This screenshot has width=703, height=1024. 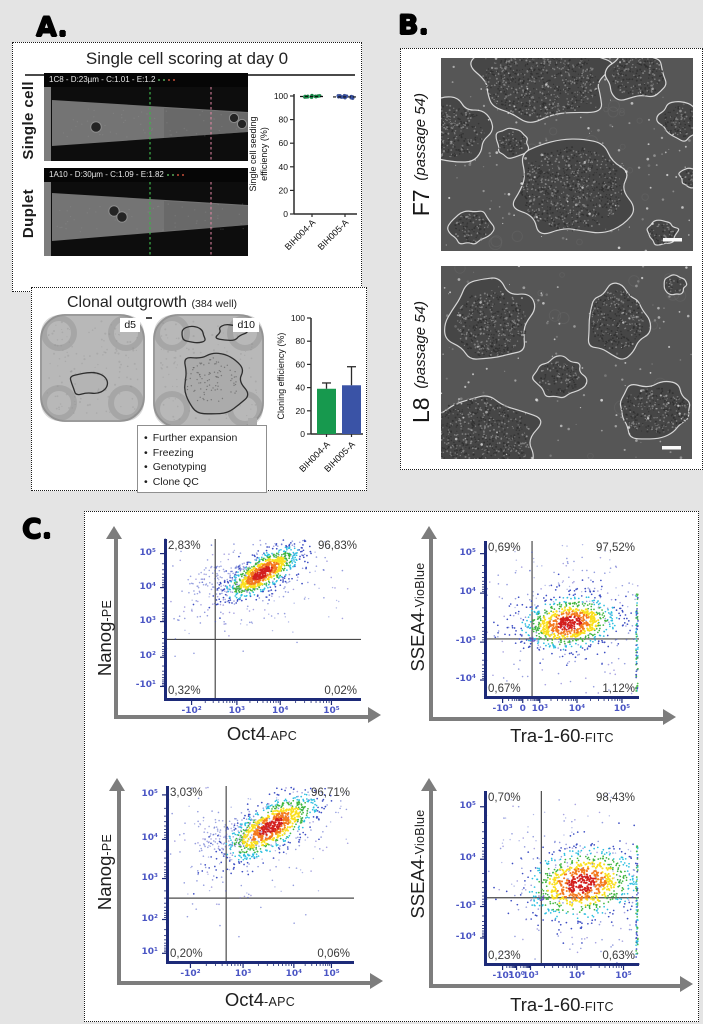 I want to click on quadrant-percentage-top-left: 0,70%, so click(x=504, y=798).